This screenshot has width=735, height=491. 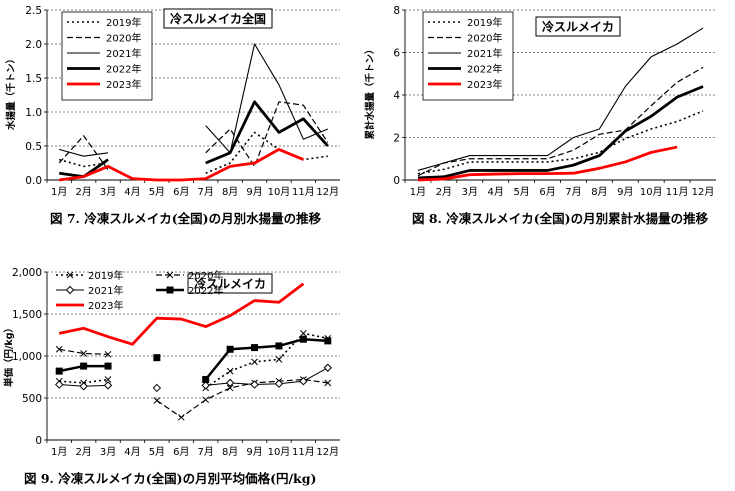 I want to click on y-tick-label: 2.5, so click(x=33, y=11).